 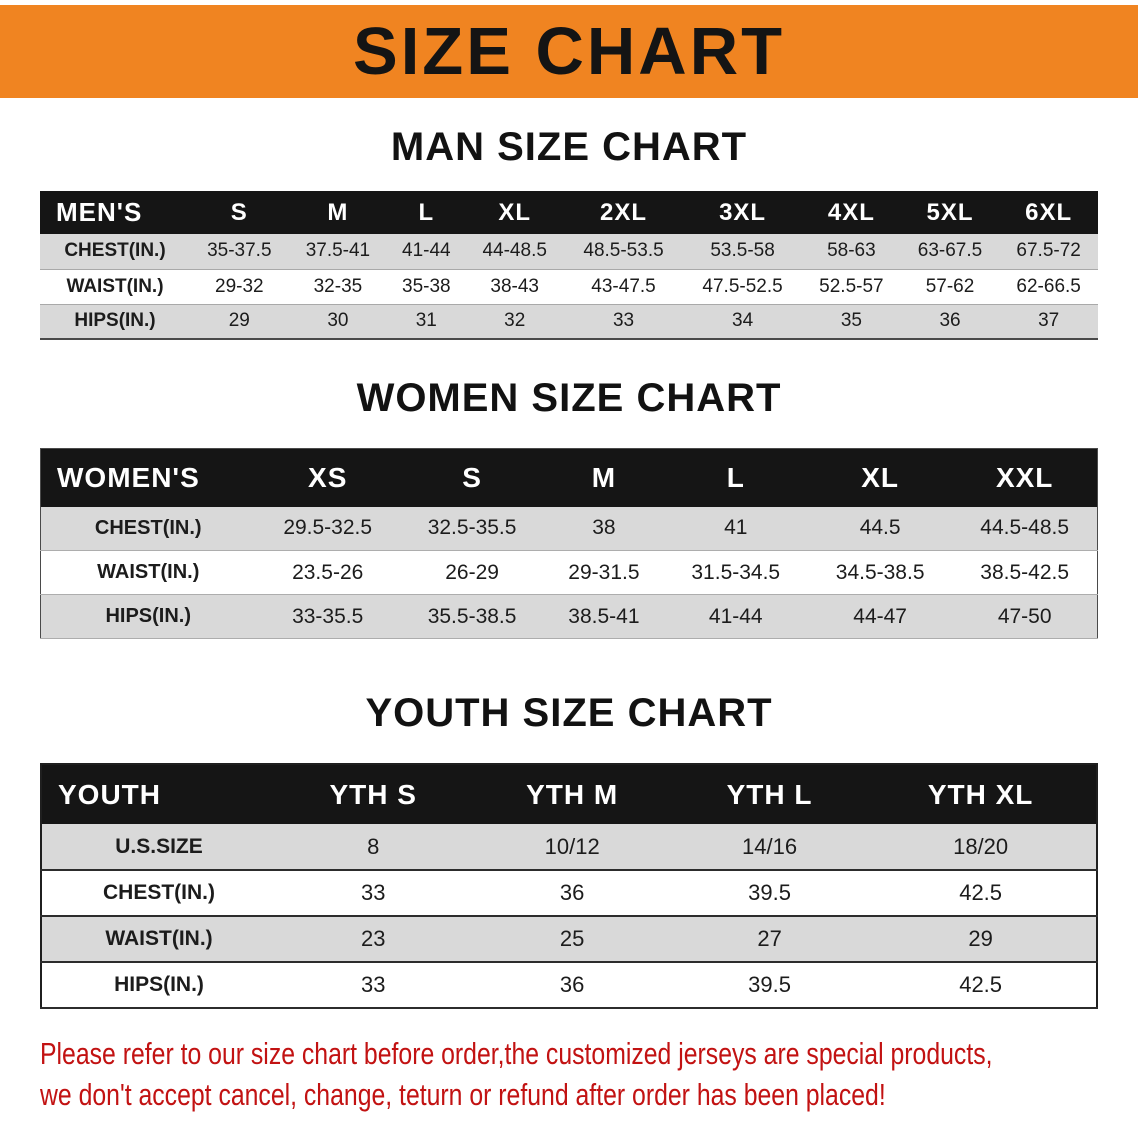 I want to click on value-cell: 44-47, so click(x=880, y=616).